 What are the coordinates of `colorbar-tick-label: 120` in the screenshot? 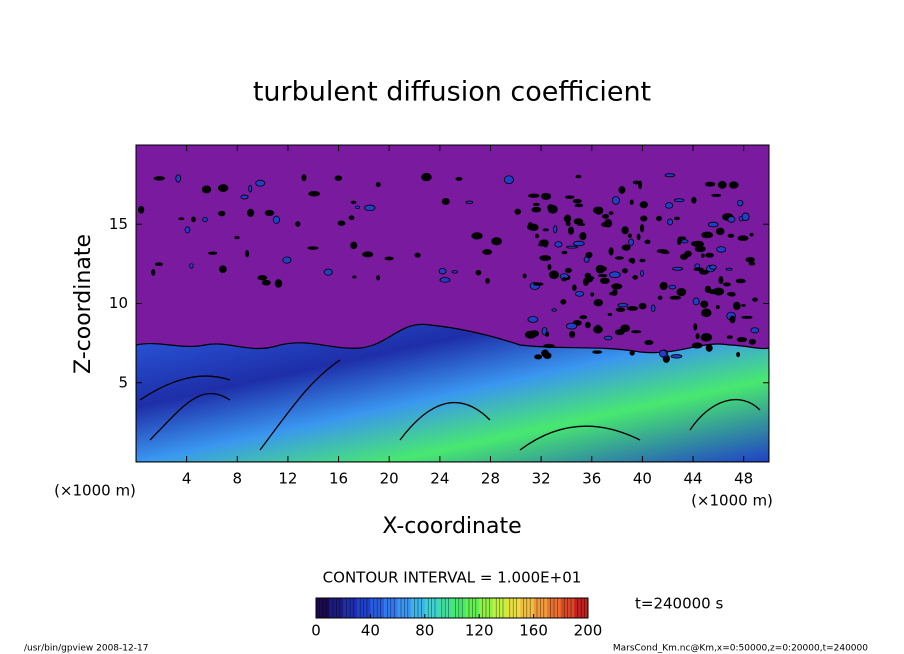 It's located at (479, 631).